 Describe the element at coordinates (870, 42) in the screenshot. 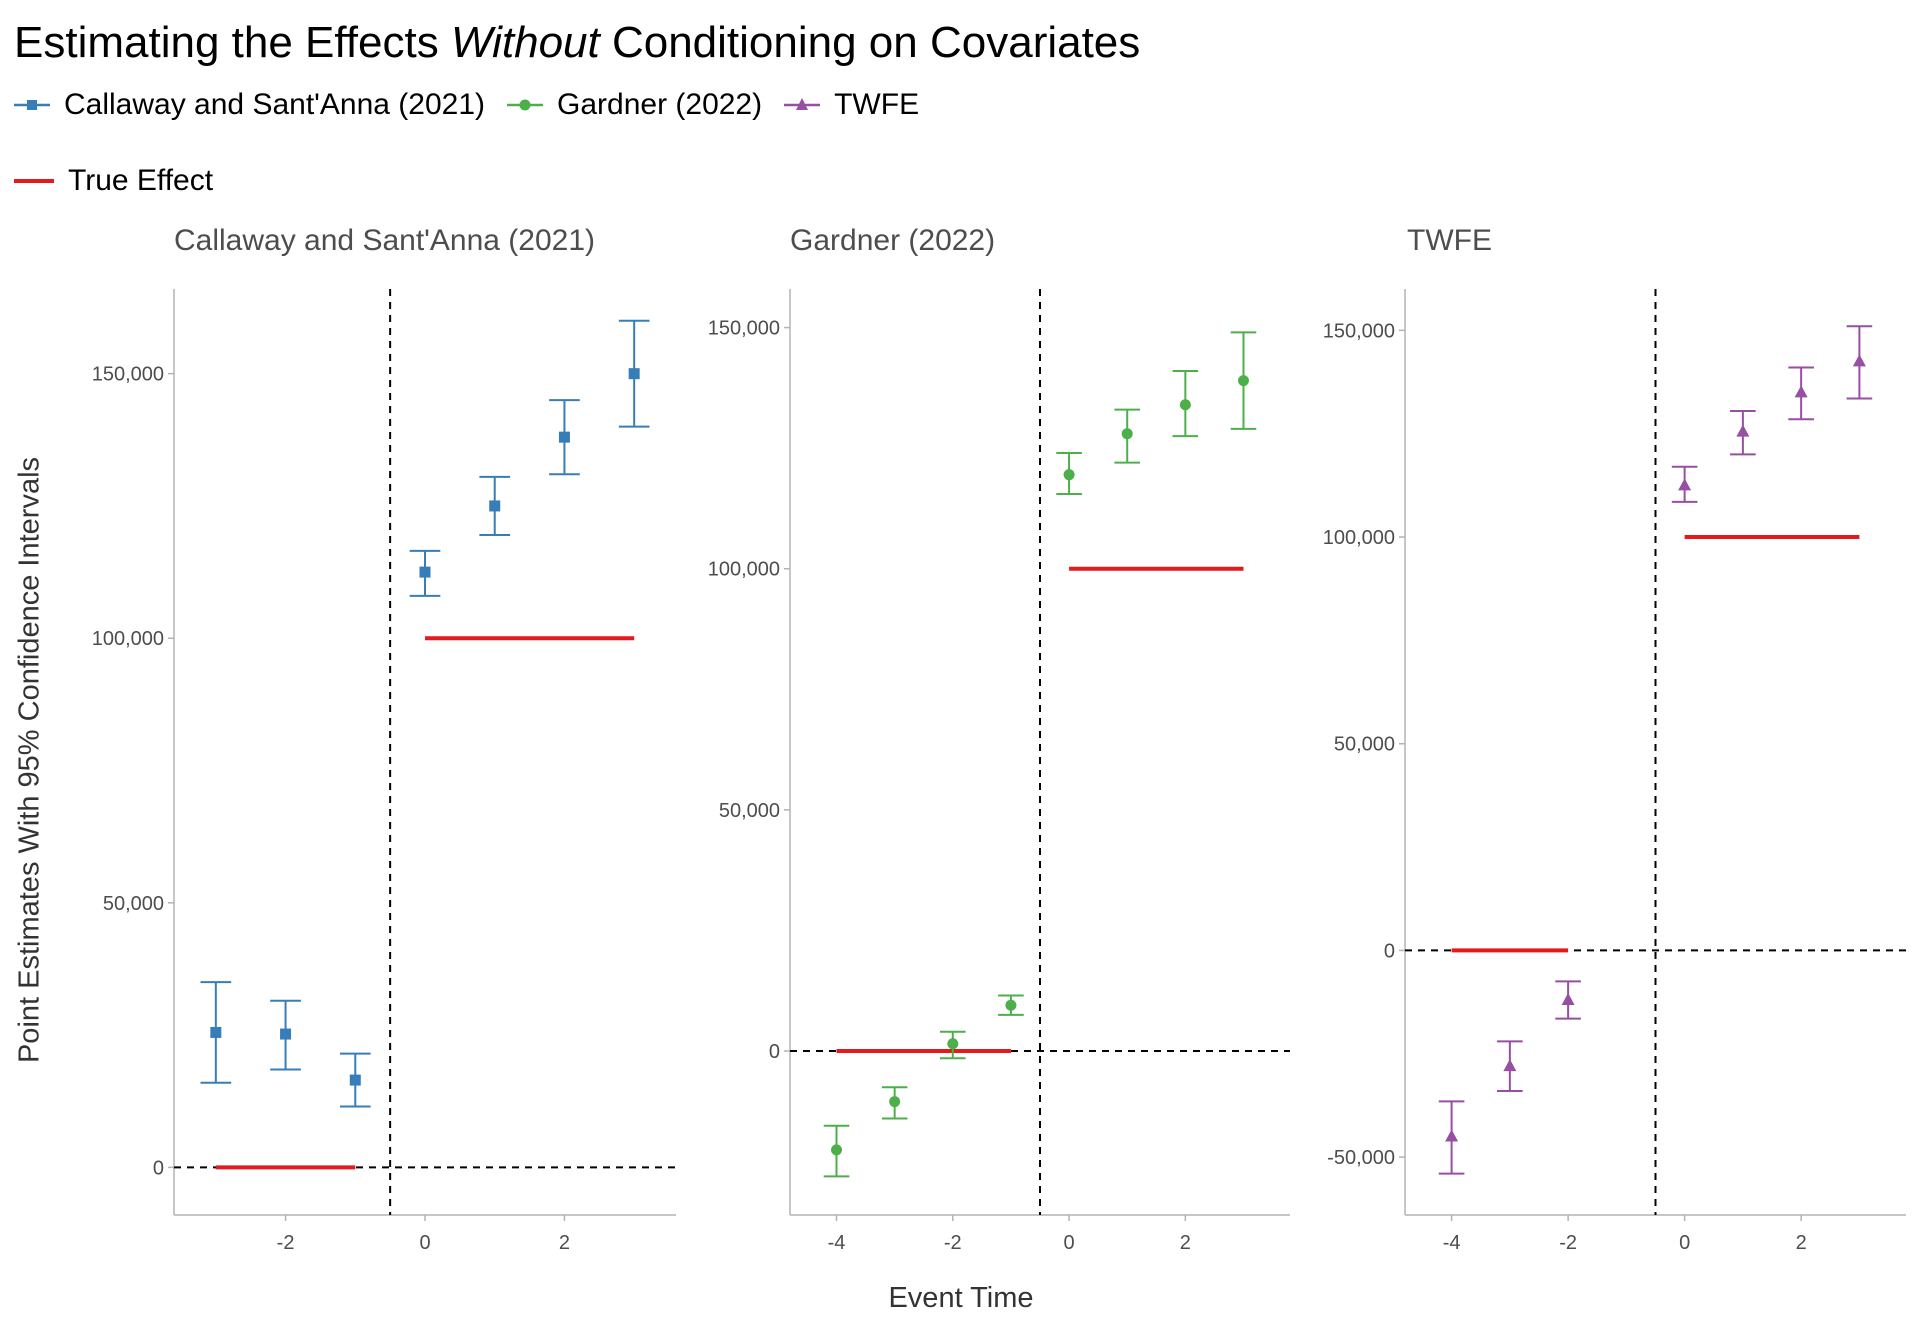

I see `chart-title-part-2: Conditioning on Covariates` at that location.